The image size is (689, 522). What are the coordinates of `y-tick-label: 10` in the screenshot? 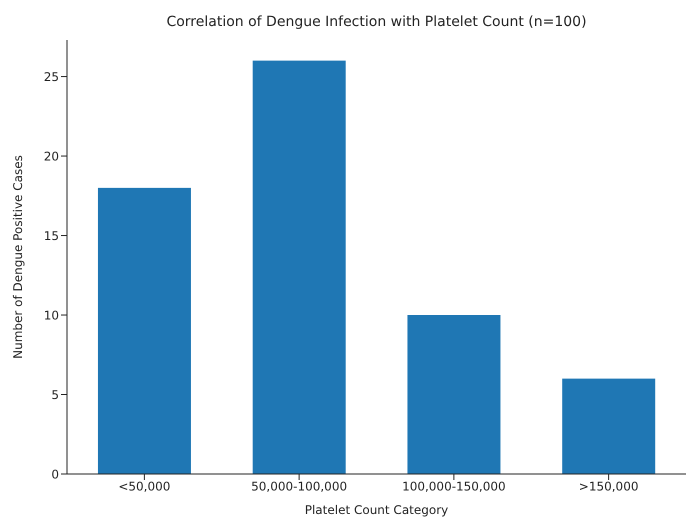 It's located at (51, 315).